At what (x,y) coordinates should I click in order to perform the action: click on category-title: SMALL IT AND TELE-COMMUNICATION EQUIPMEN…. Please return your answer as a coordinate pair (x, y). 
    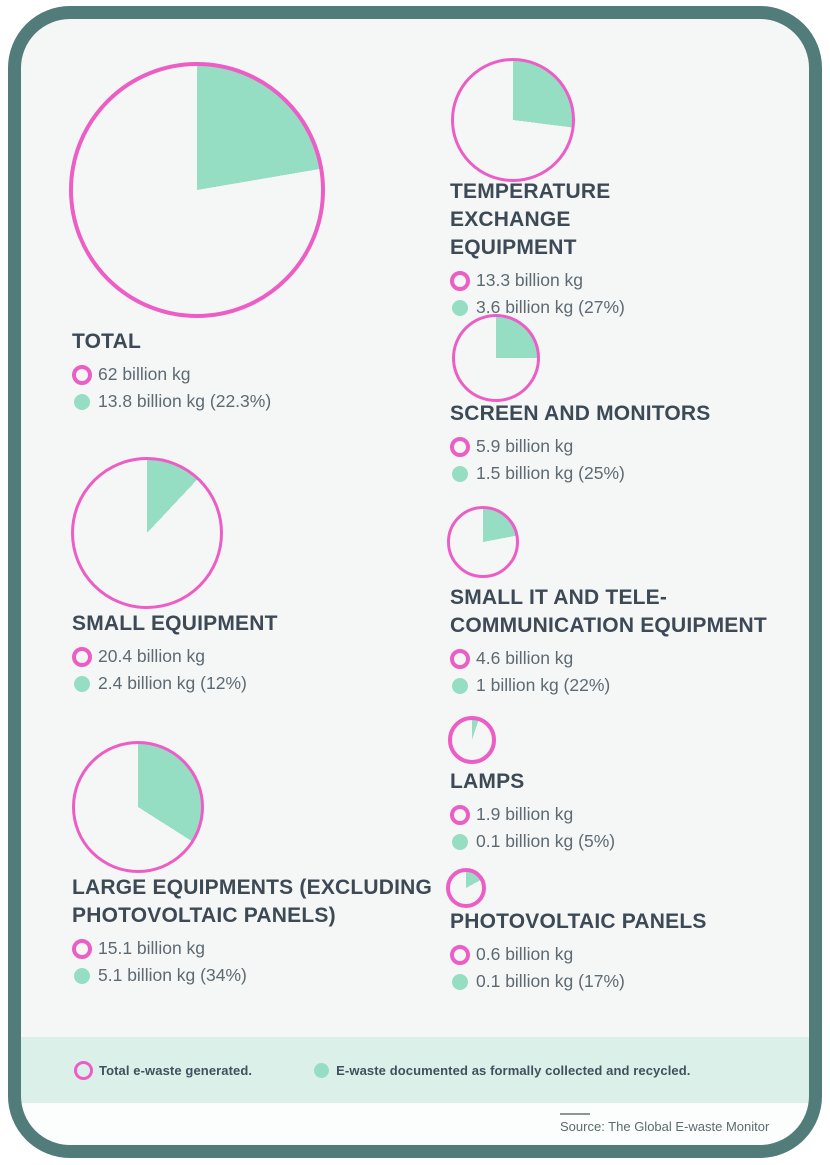
    Looking at the image, I should click on (608, 611).